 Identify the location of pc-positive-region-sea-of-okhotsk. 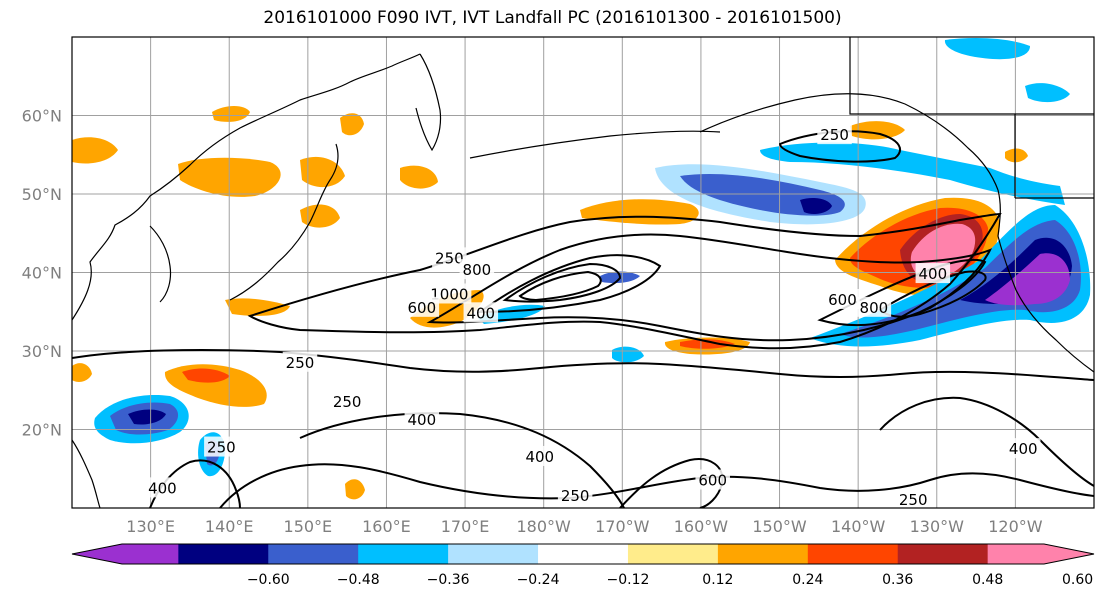
(231, 114).